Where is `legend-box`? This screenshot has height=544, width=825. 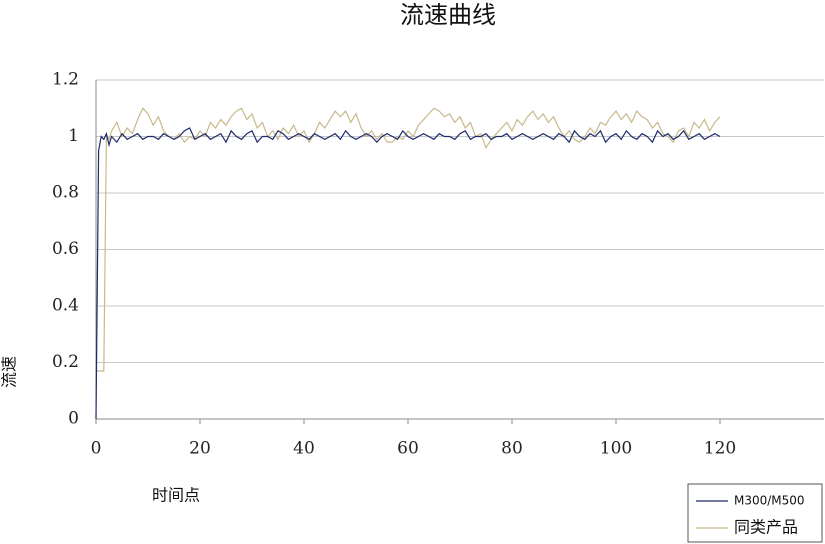
legend-box is located at coordinates (755, 513).